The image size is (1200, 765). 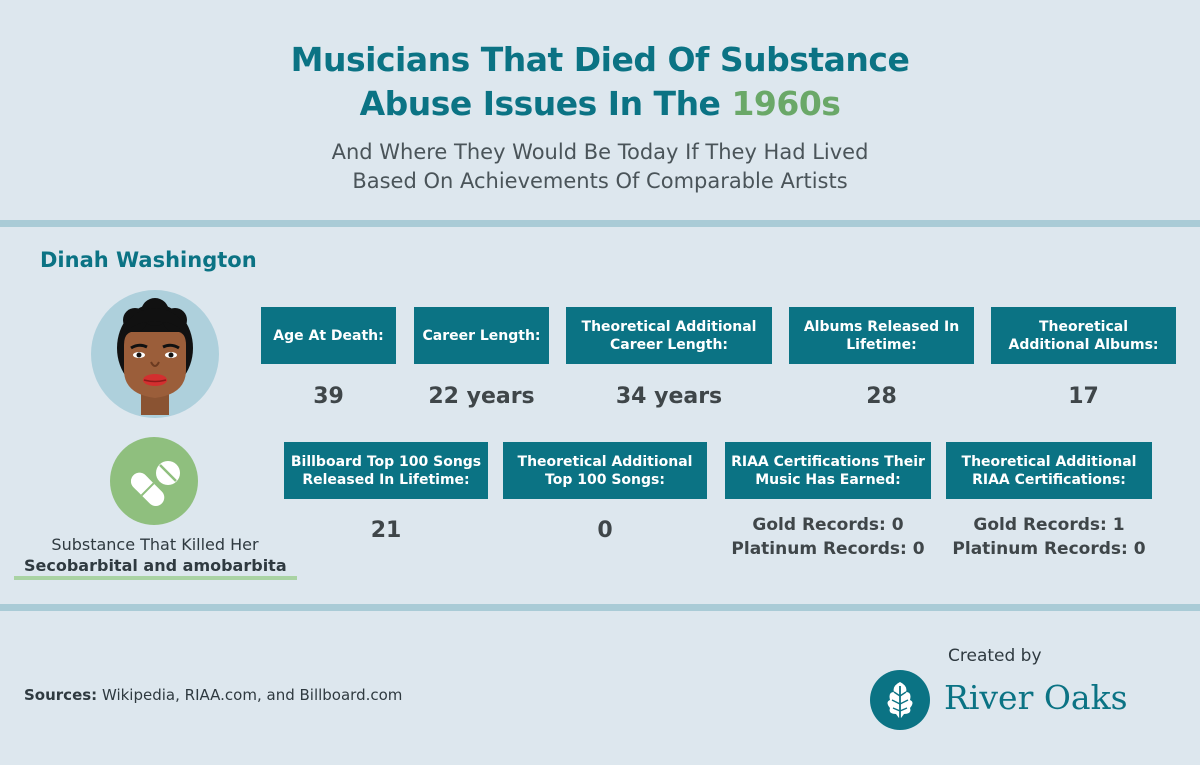 I want to click on created-by-label: Created by, so click(x=995, y=656).